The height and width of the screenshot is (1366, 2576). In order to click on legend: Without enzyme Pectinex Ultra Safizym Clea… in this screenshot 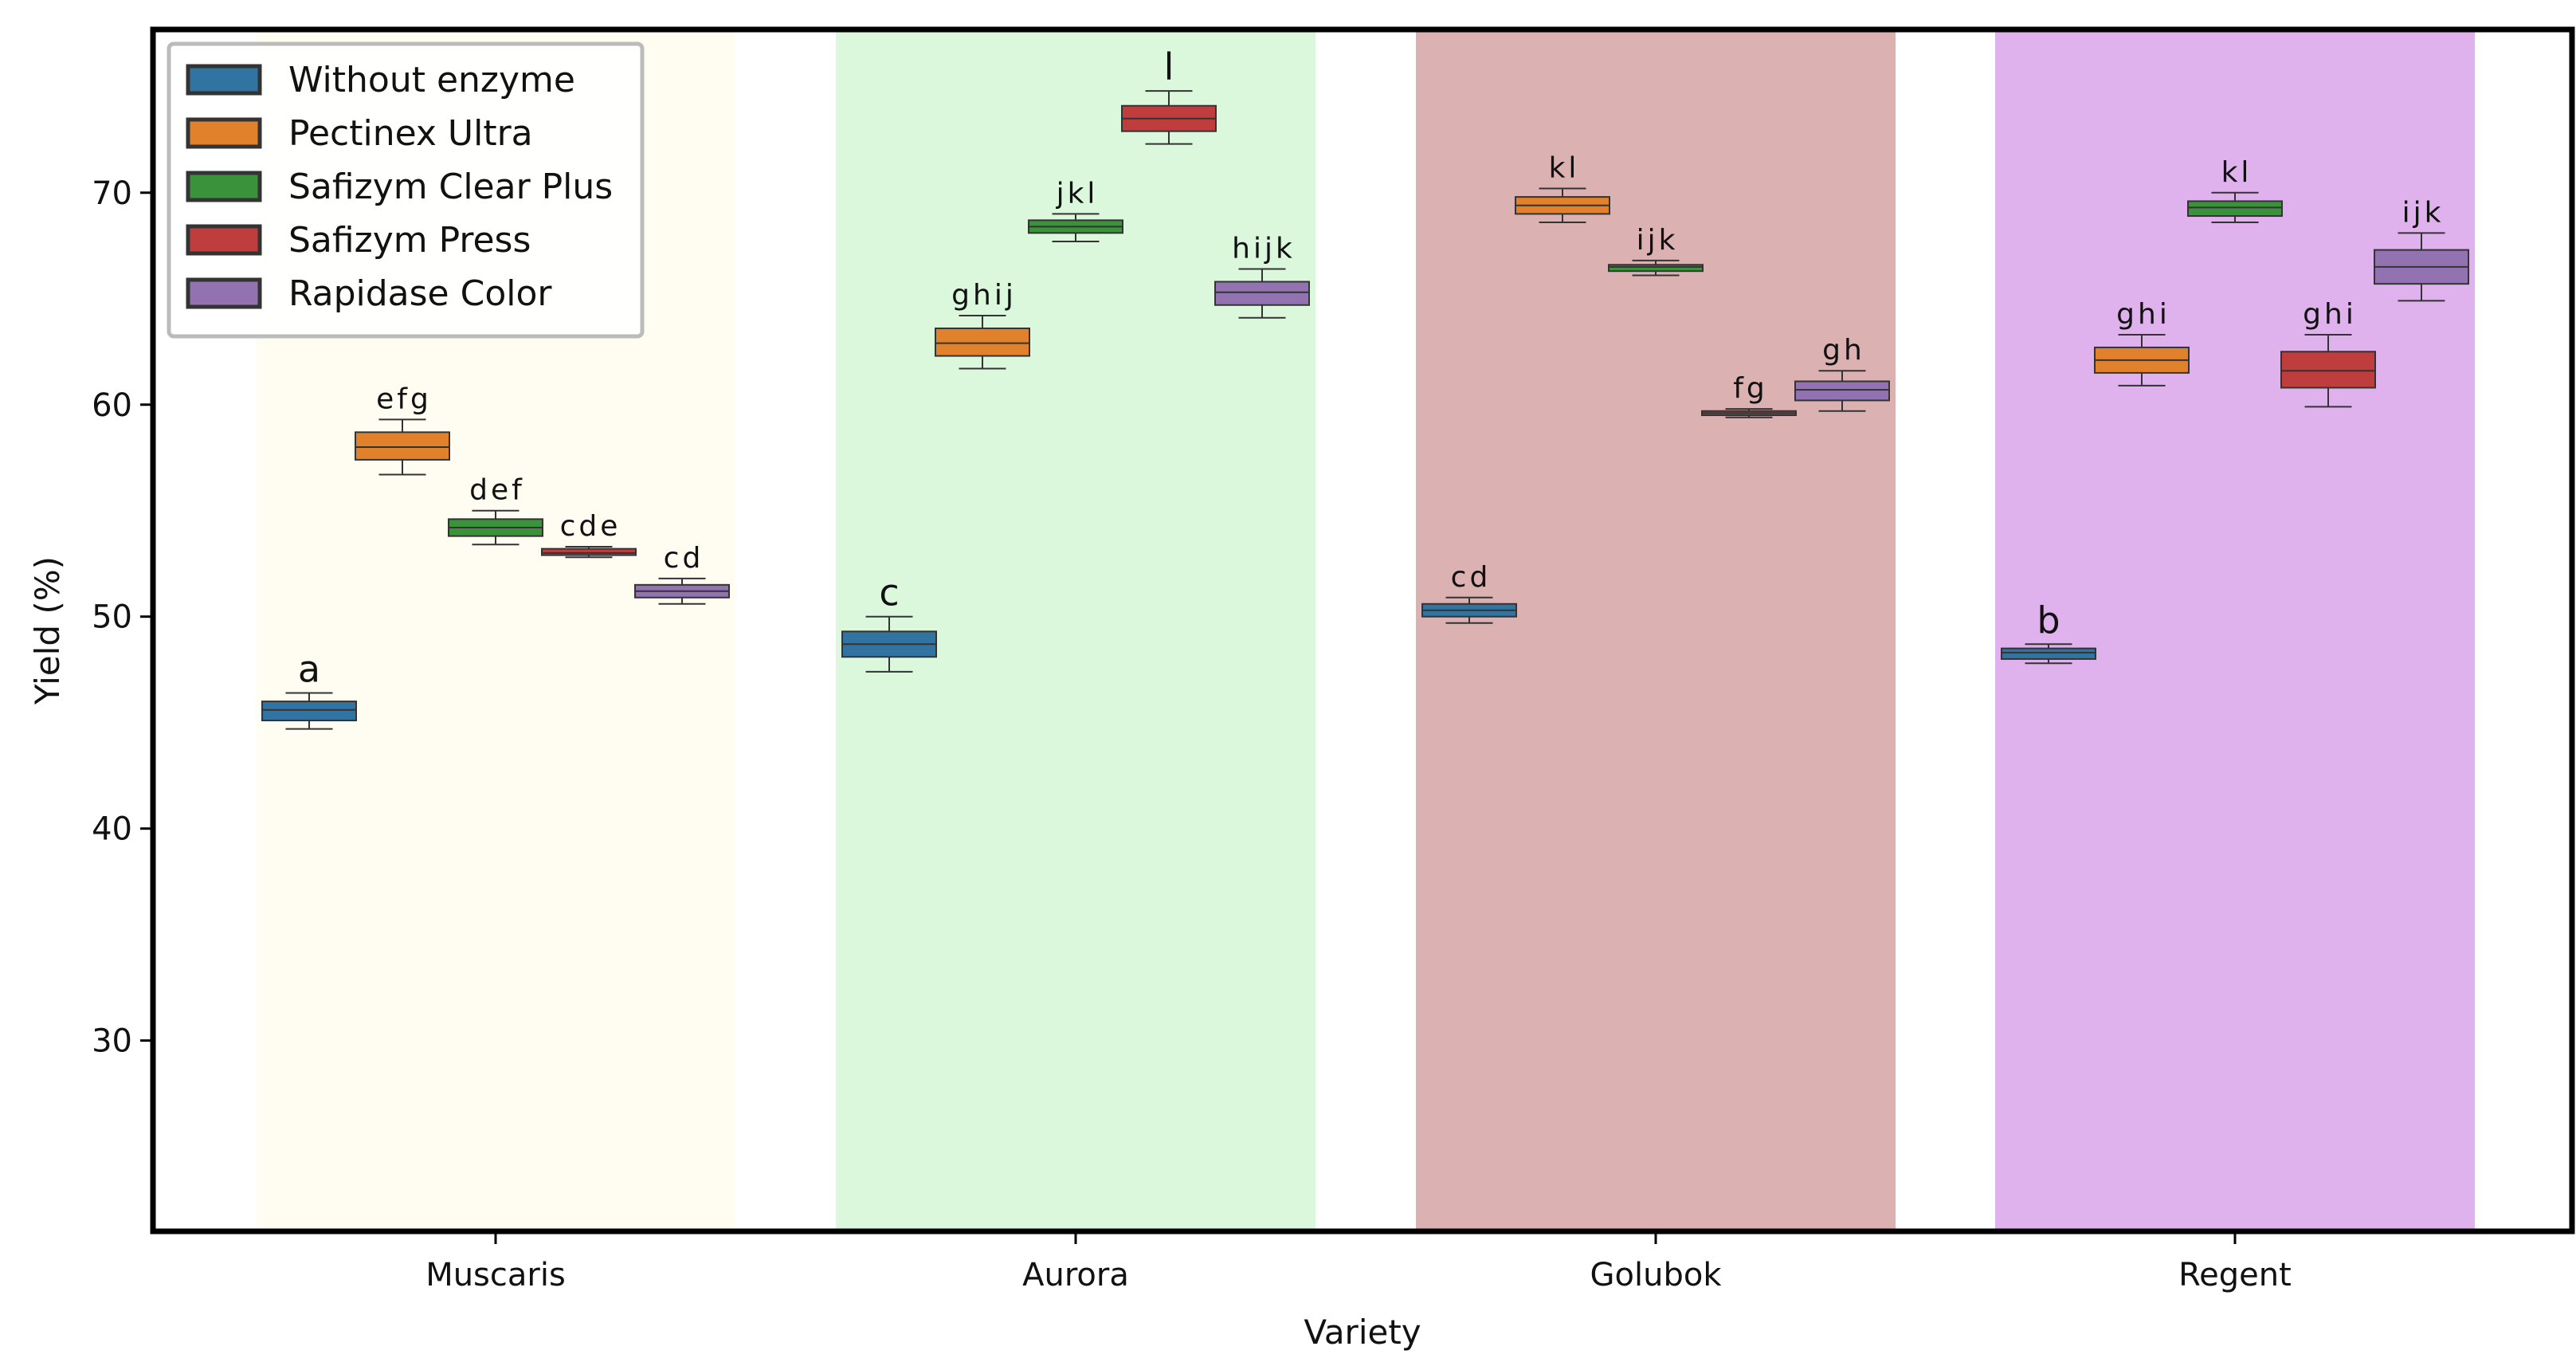, I will do `click(406, 190)`.